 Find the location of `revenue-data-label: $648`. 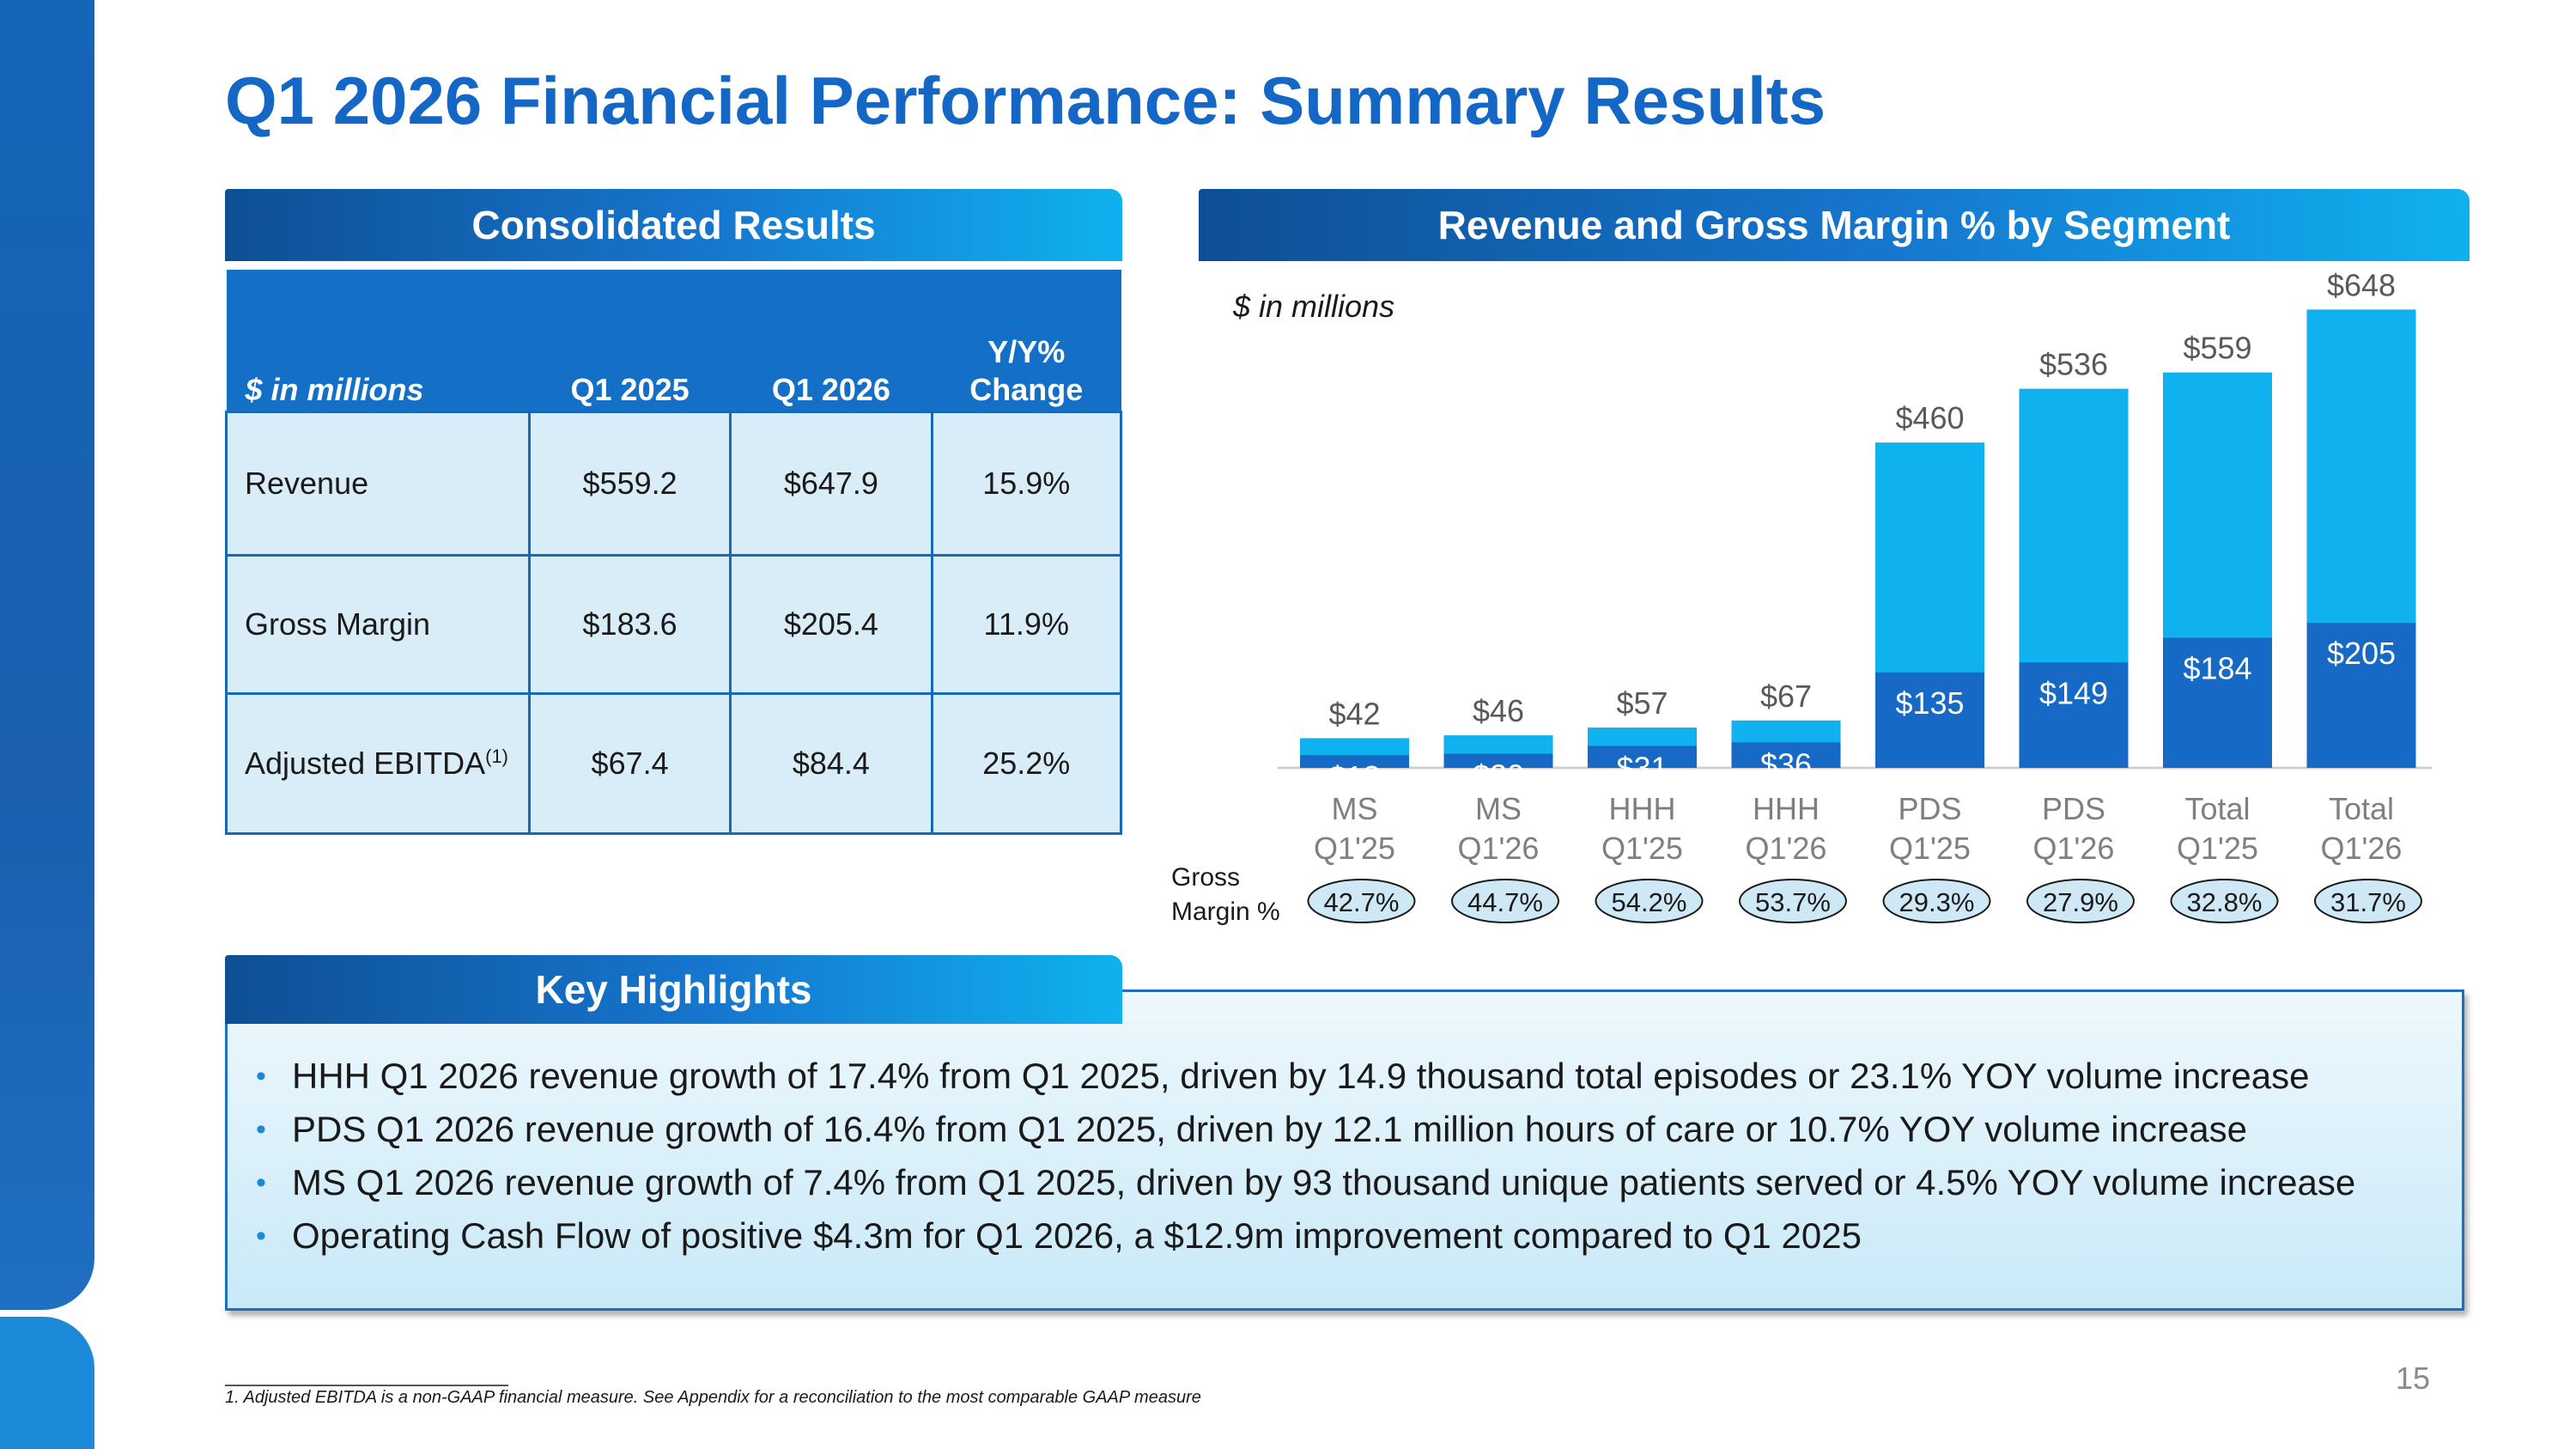

revenue-data-label: $648 is located at coordinates (2361, 284).